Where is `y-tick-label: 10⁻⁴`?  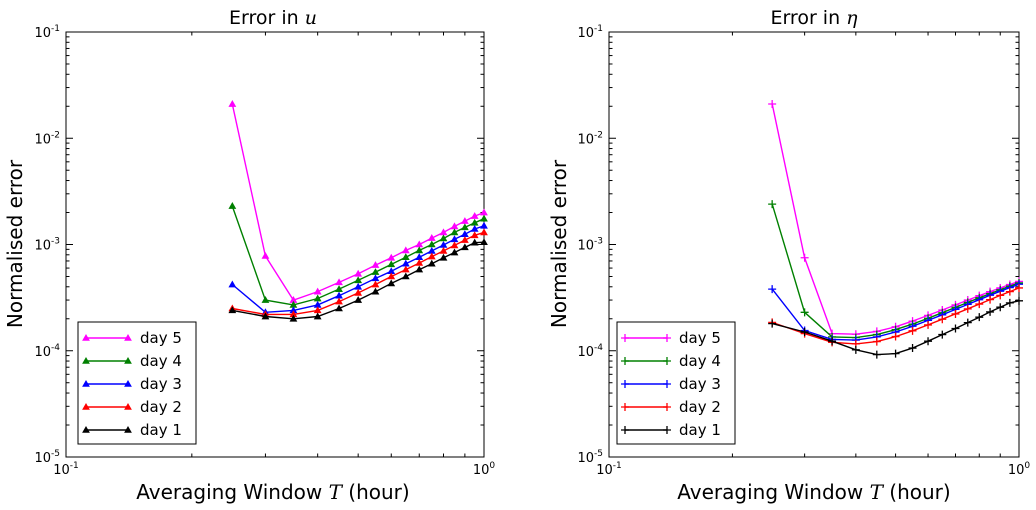
y-tick-label: 10⁻⁴ is located at coordinates (47, 351).